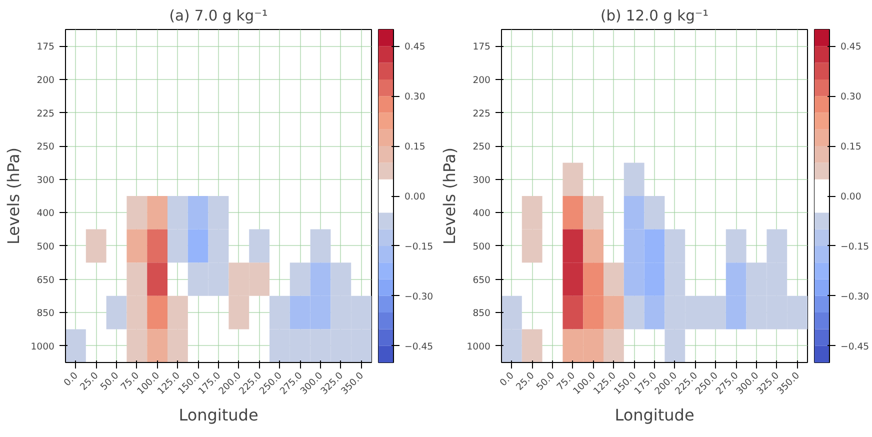  What do you see at coordinates (654, 16) in the screenshot?
I see `chart-title: (b) 12.0 g kg⁻¹` at bounding box center [654, 16].